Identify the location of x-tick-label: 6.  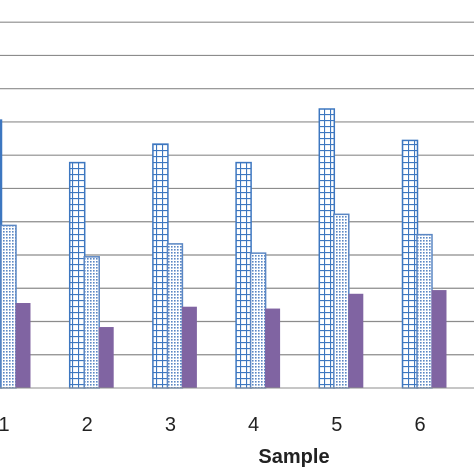
(419, 425).